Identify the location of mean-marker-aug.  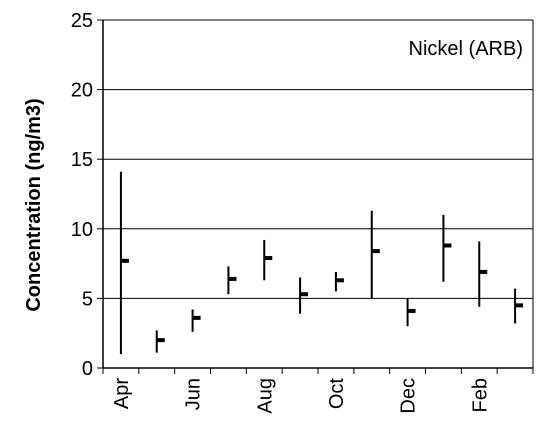
(268, 258).